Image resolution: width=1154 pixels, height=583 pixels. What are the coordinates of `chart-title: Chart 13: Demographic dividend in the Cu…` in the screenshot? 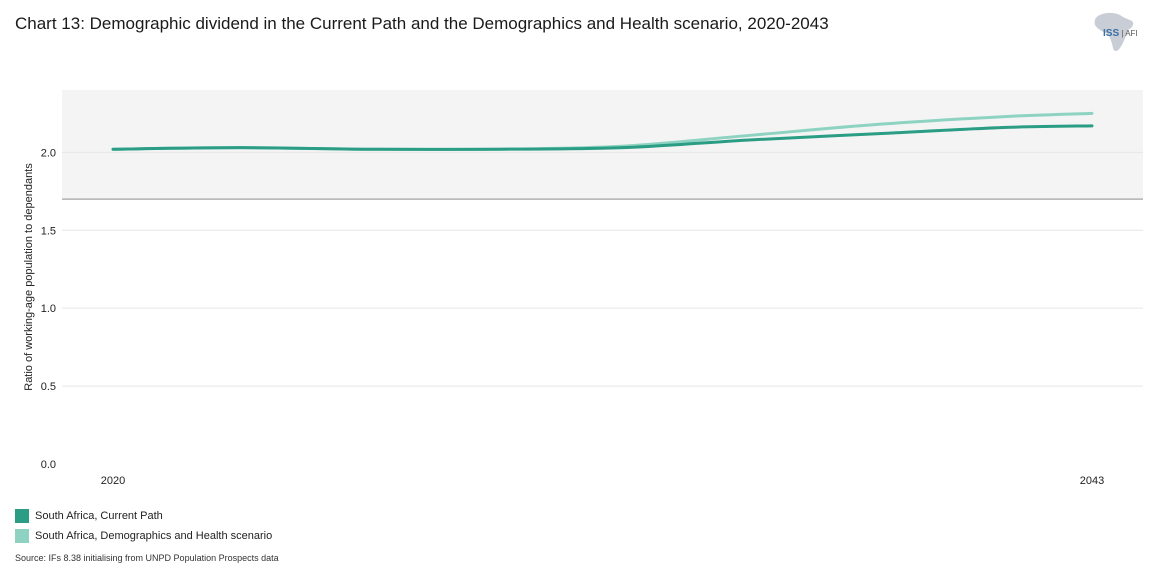 It's located at (422, 23).